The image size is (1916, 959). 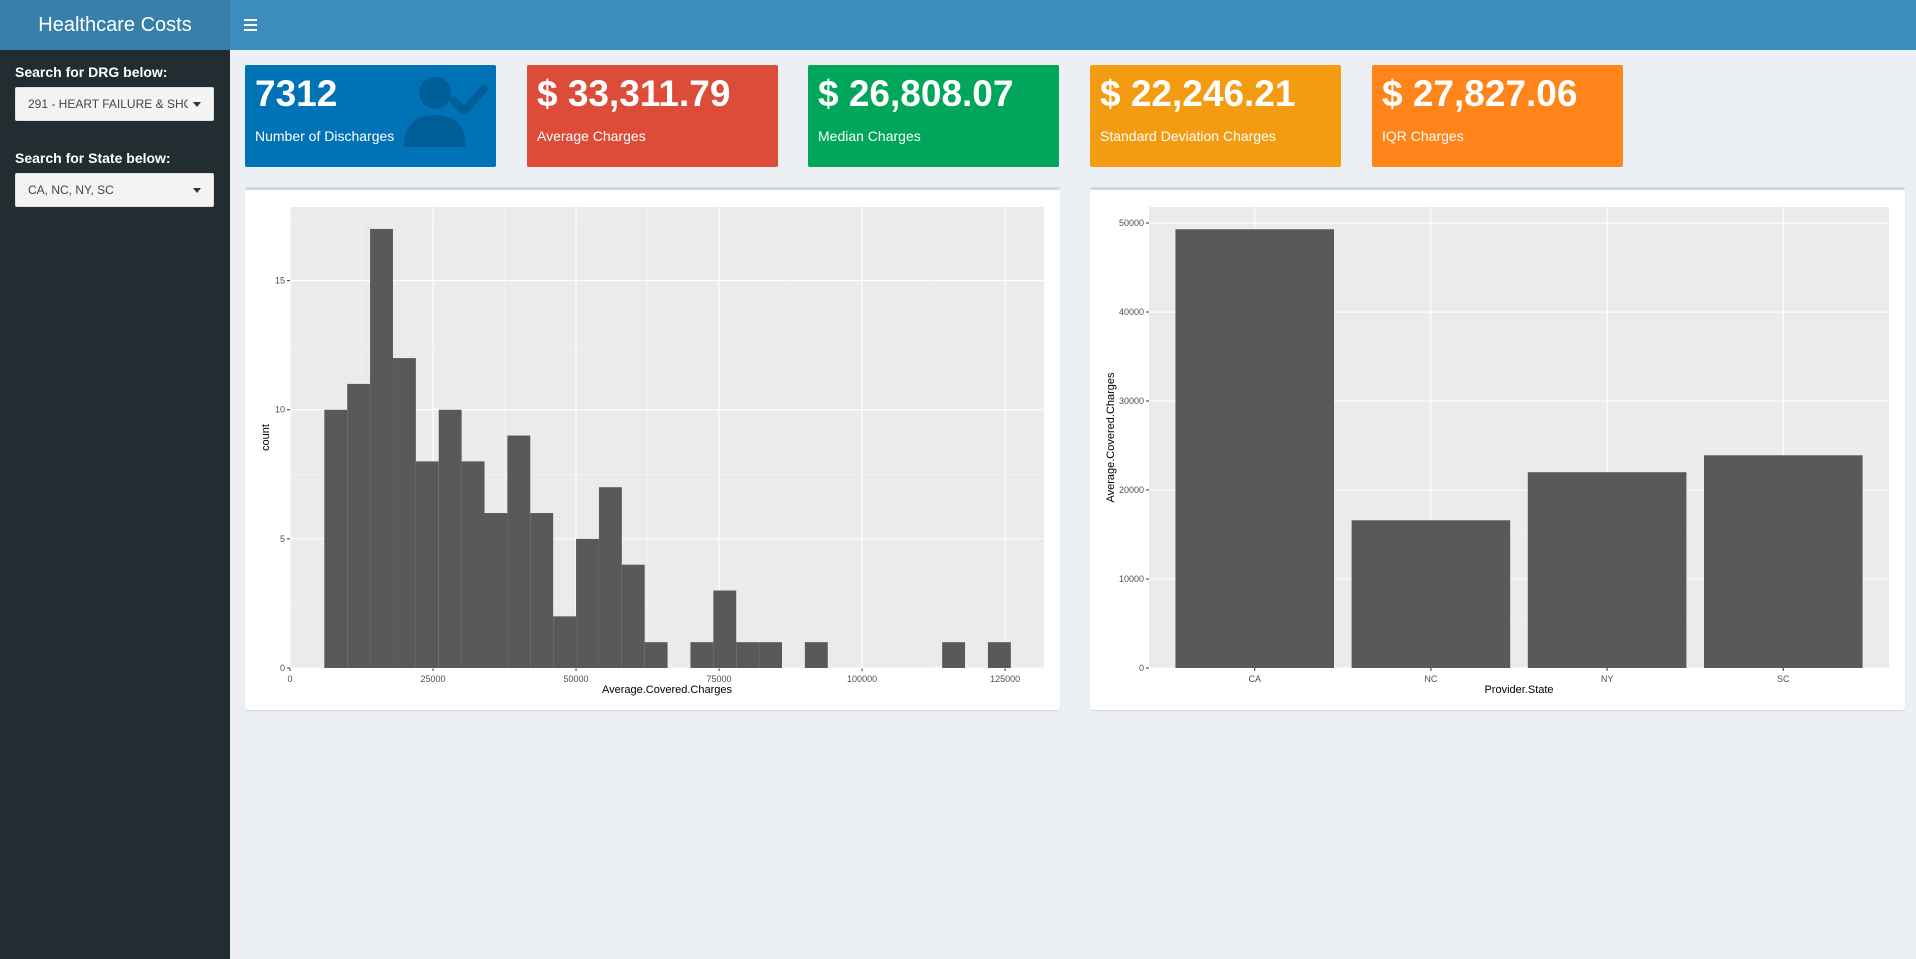 I want to click on value-box-stddev: $ 22,246.21 Standard Deviation Charges, so click(x=1215, y=116).